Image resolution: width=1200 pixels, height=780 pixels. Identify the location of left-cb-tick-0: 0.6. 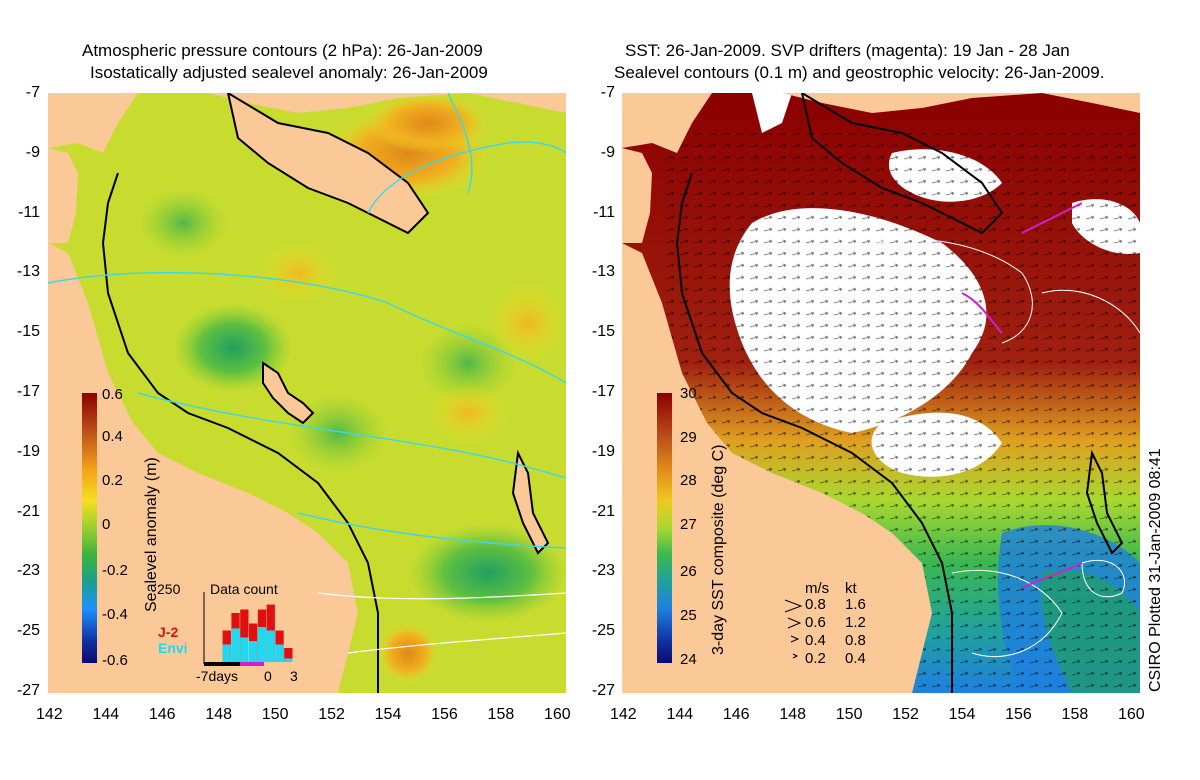
(112, 394).